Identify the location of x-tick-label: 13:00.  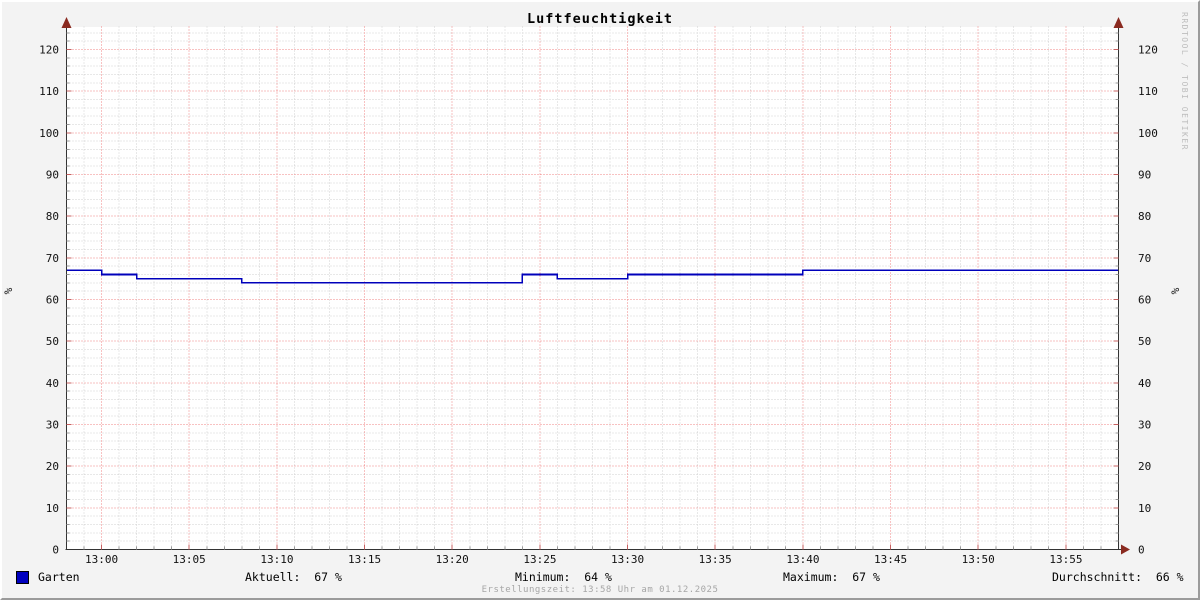
(101, 559).